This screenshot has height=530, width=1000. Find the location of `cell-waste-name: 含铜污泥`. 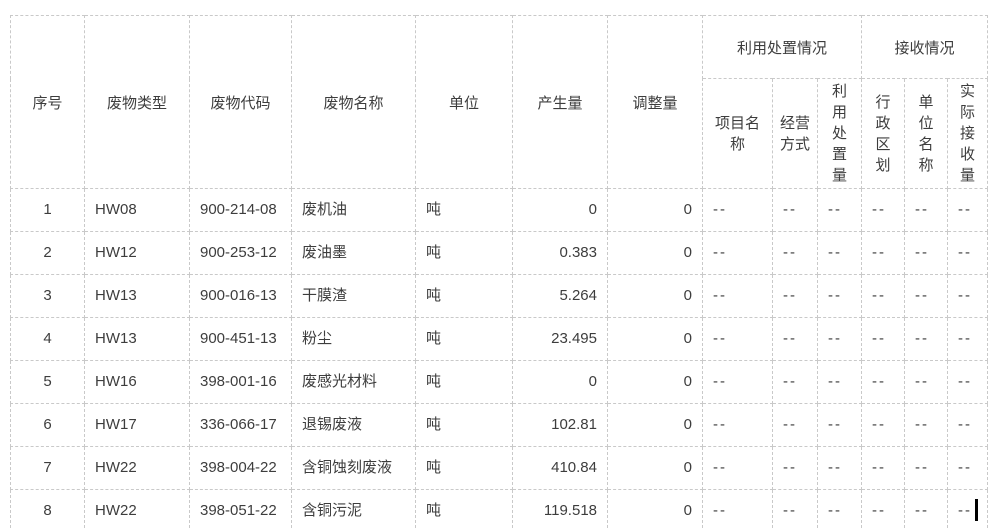

cell-waste-name: 含铜污泥 is located at coordinates (353, 509).